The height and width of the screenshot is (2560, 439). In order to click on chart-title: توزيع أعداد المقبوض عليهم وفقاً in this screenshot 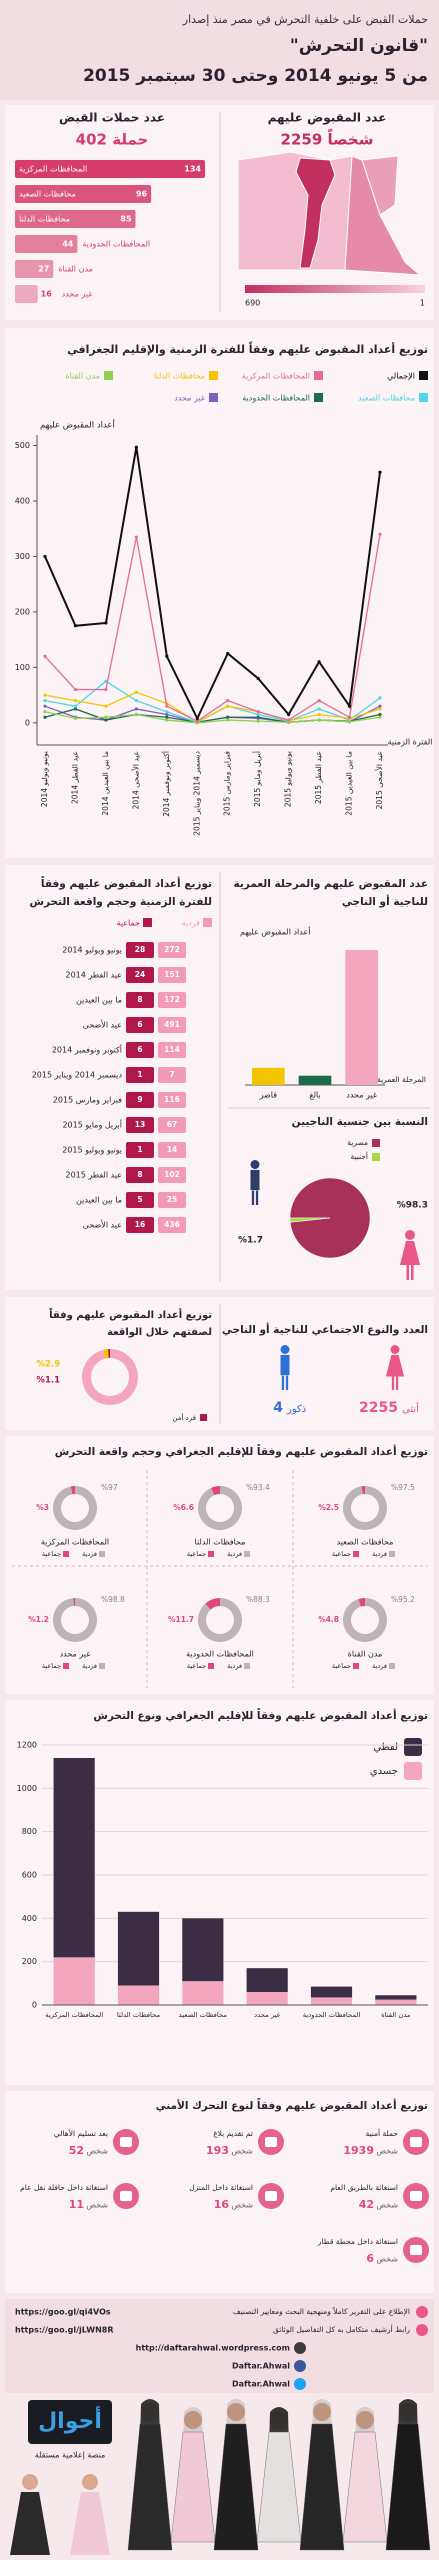, I will do `click(126, 883)`.